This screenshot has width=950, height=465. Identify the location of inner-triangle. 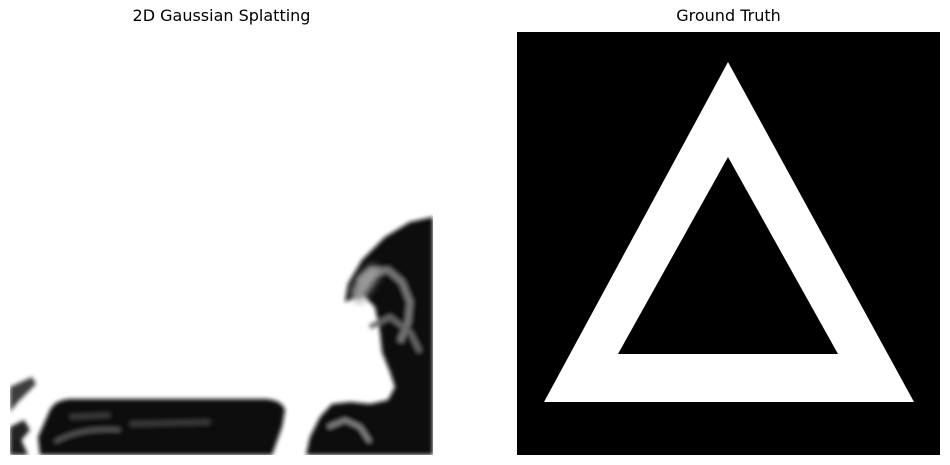
(728, 255).